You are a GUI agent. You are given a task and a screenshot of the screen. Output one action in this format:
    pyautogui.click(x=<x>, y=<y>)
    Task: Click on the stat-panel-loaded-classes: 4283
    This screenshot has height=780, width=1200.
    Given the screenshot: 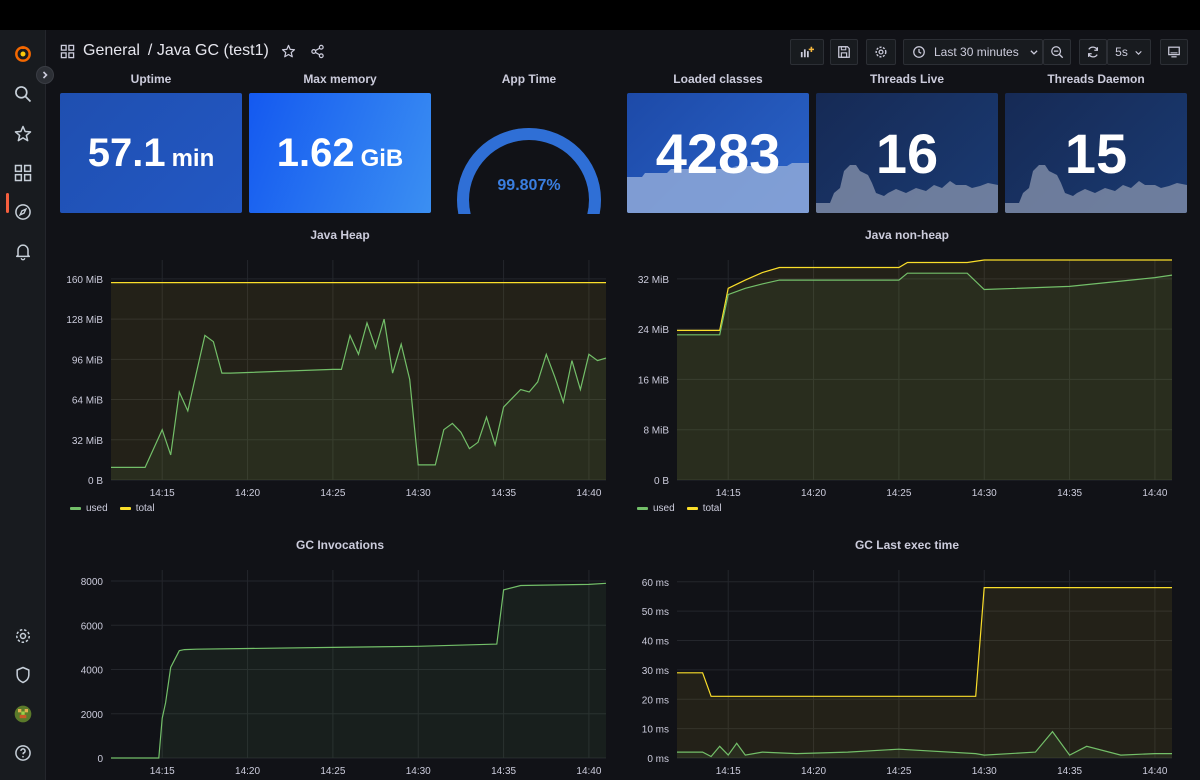 What is the action you would take?
    pyautogui.click(x=718, y=153)
    